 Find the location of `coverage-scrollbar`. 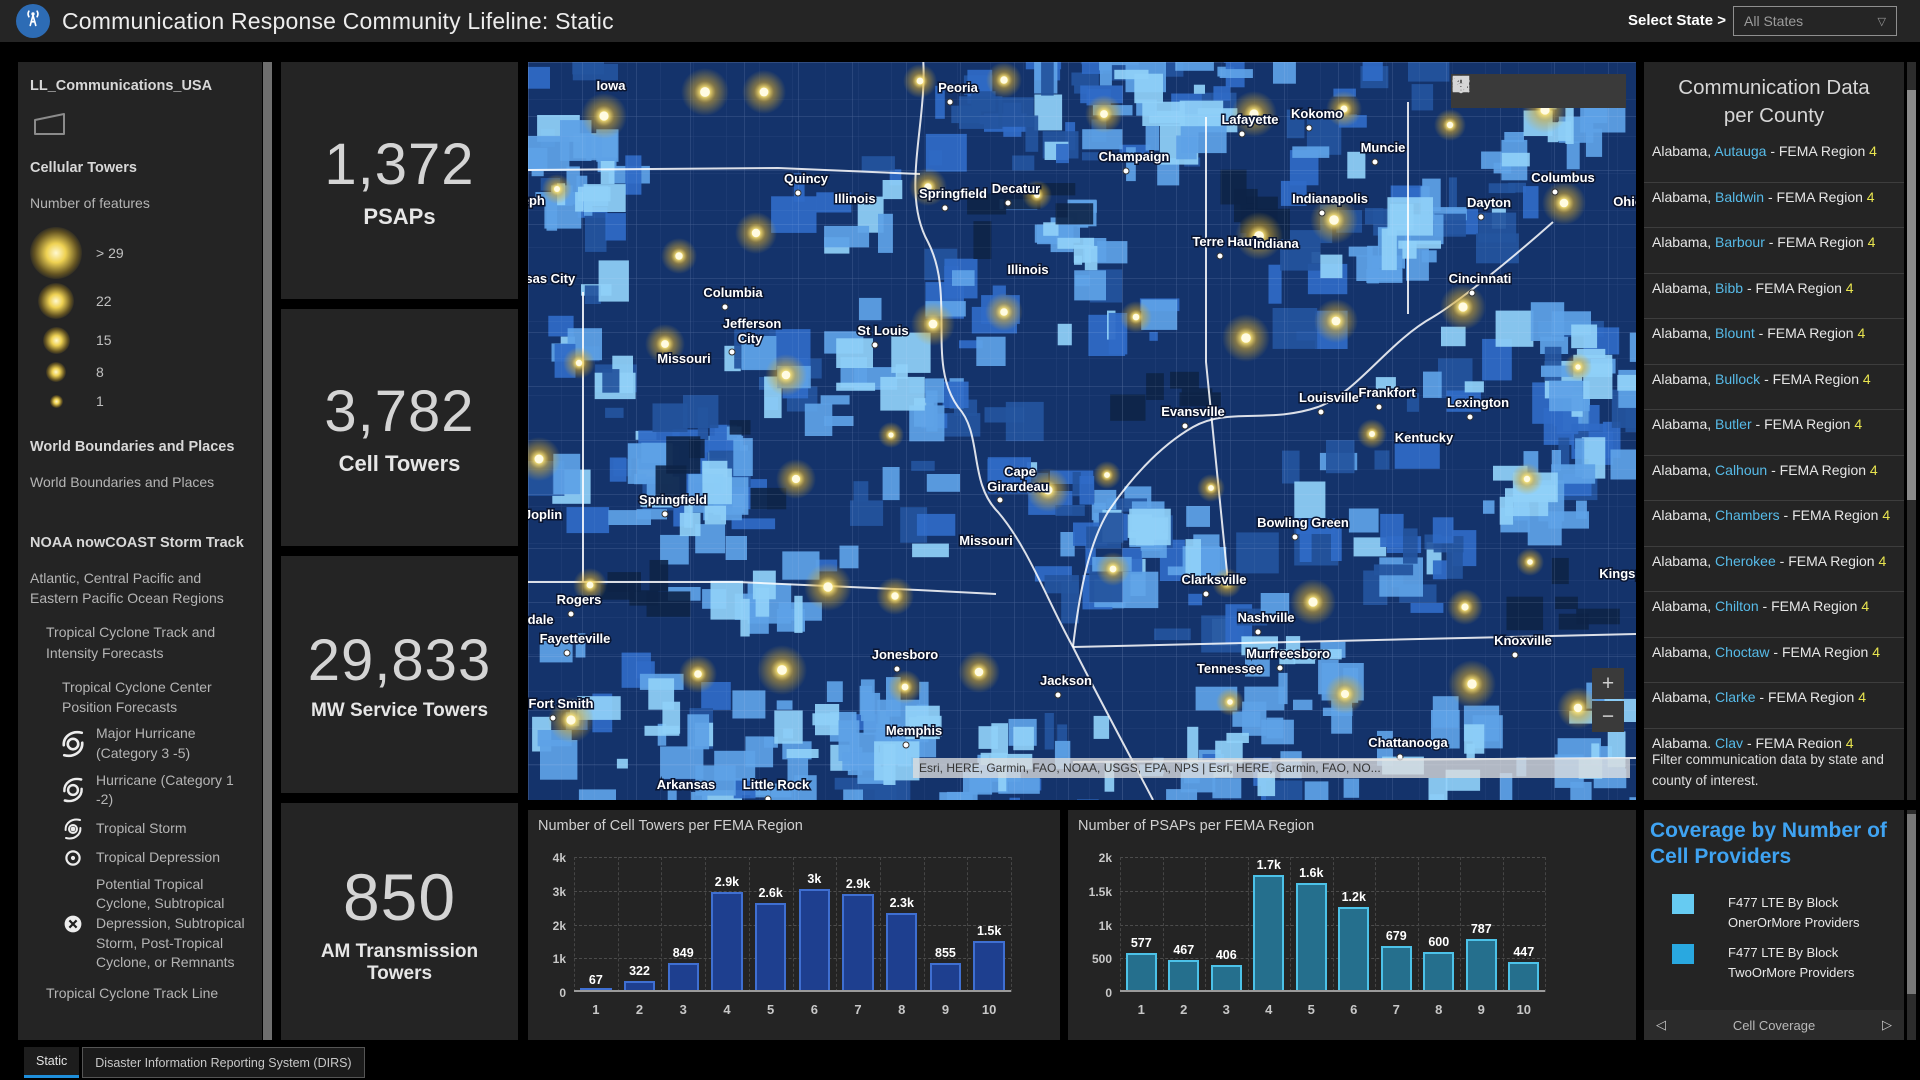

coverage-scrollbar is located at coordinates (1911, 925).